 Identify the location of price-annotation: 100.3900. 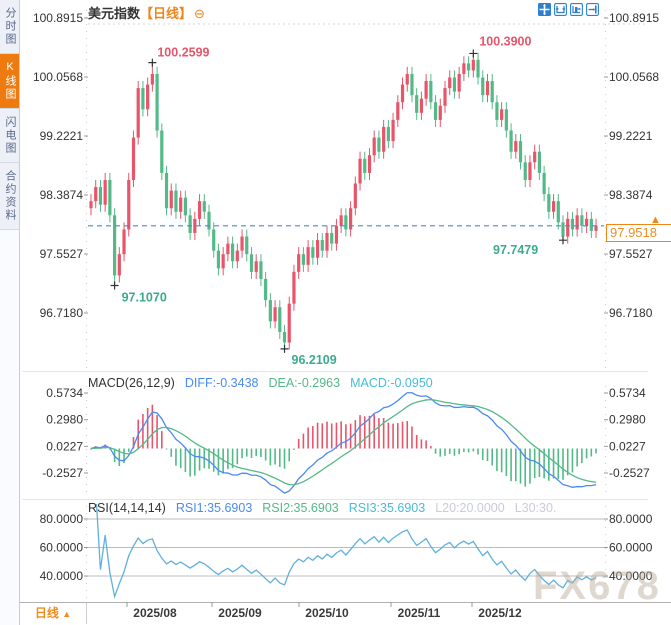
(505, 41).